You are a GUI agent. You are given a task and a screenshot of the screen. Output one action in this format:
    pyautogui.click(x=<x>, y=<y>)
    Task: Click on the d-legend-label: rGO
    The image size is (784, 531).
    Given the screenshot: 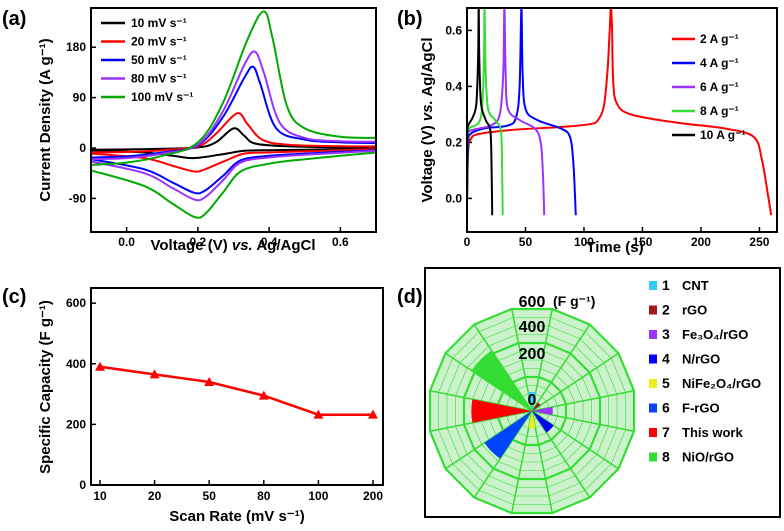 What is the action you would take?
    pyautogui.click(x=694, y=310)
    